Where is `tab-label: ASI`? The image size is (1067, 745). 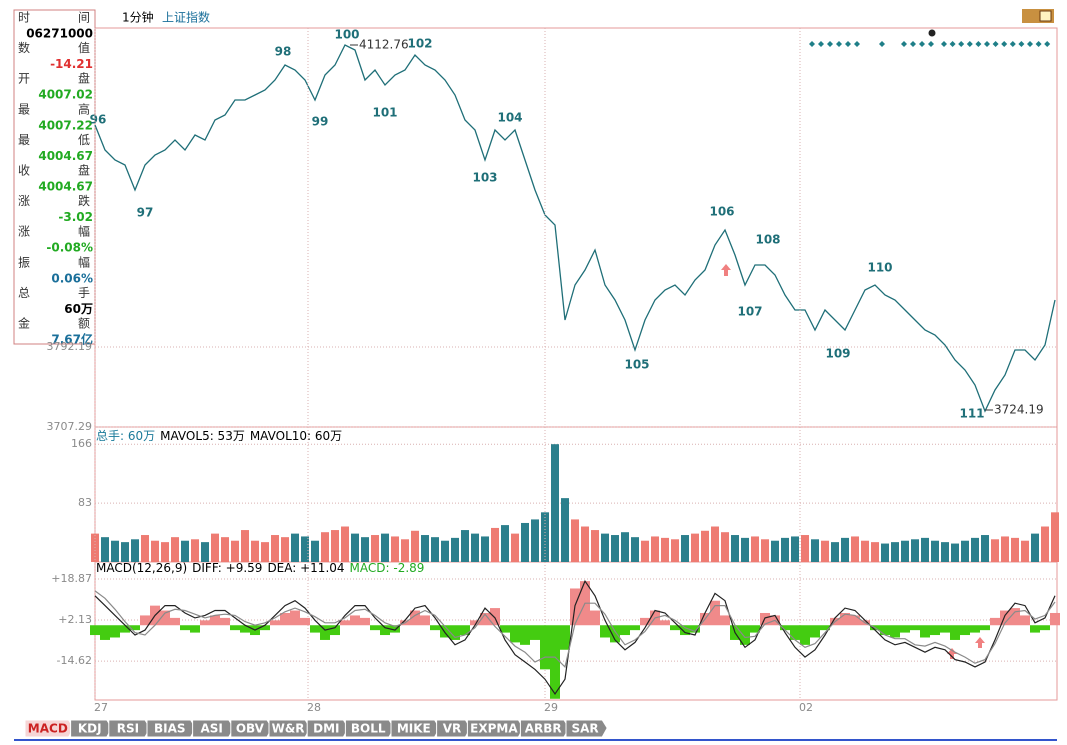 tab-label: ASI is located at coordinates (211, 729).